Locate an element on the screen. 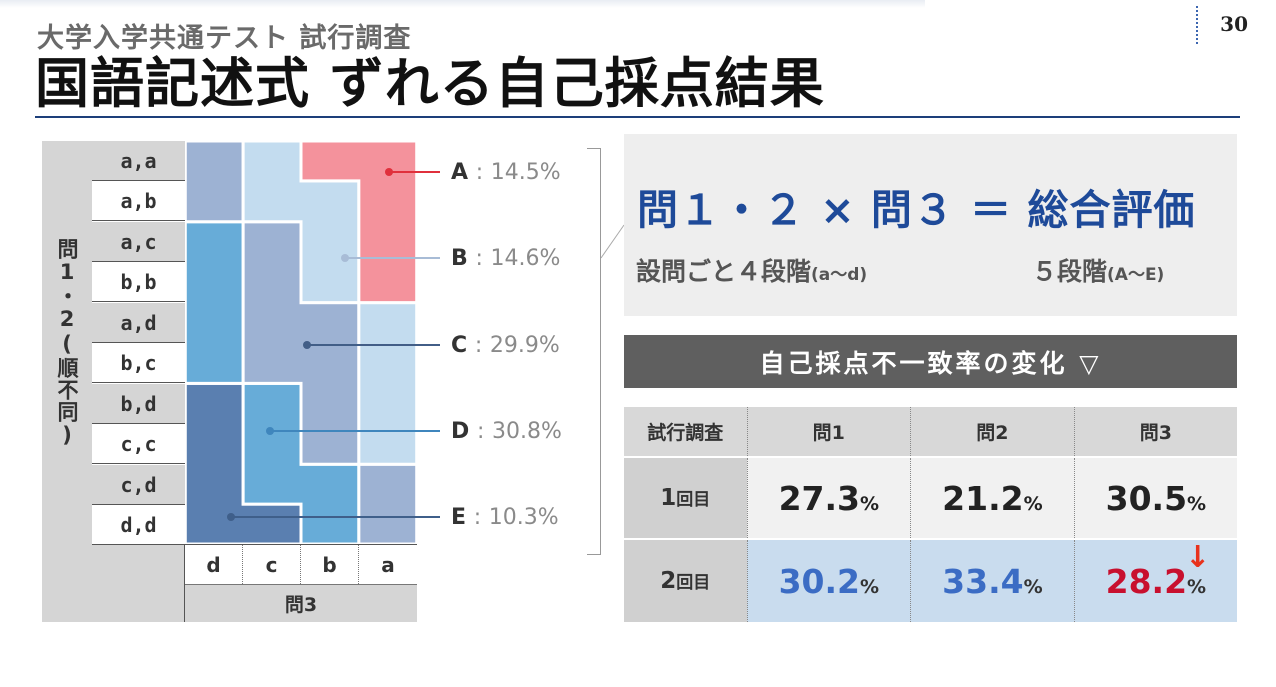  row-label: c,d is located at coordinates (138, 485).